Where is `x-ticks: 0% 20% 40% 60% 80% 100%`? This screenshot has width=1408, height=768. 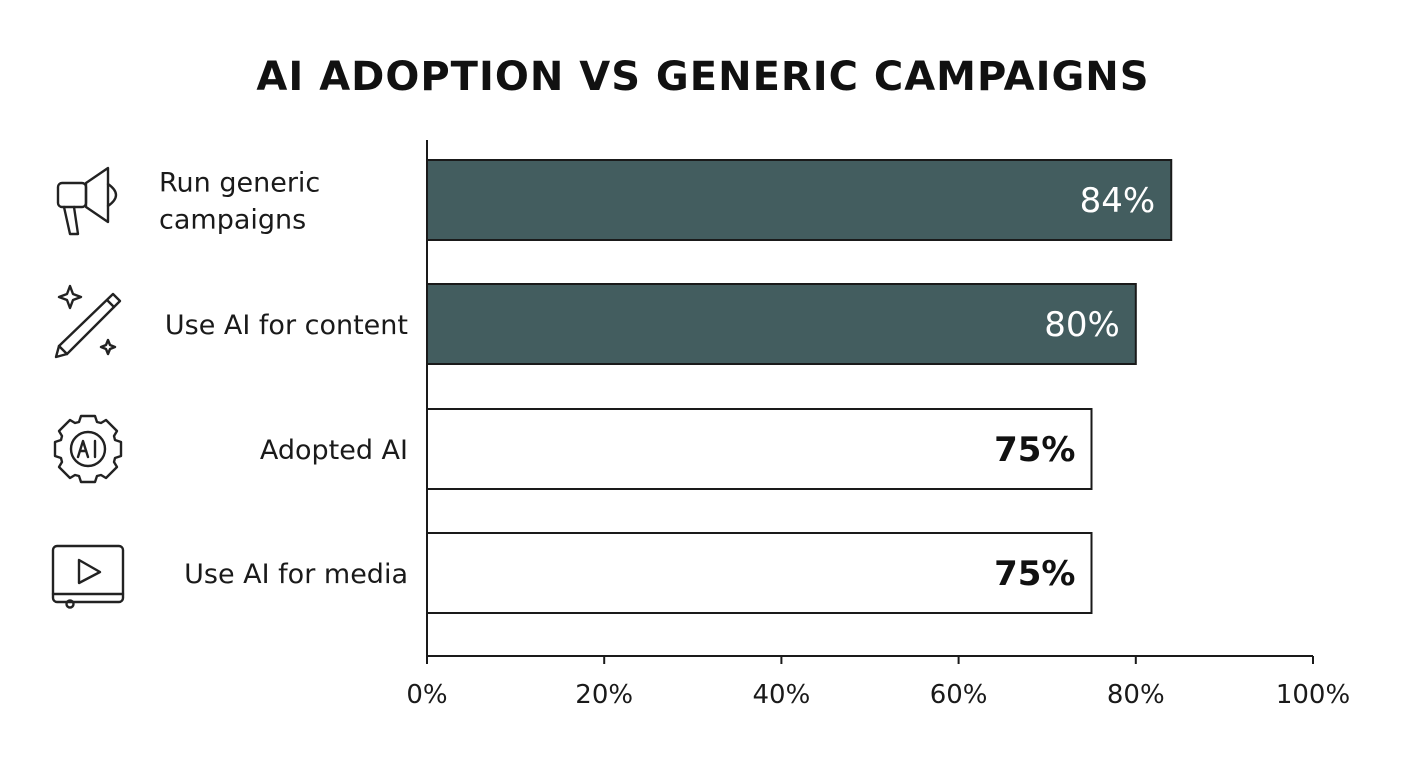
x-ticks: 0% 20% 40% 60% 80% 100% is located at coordinates (878, 683).